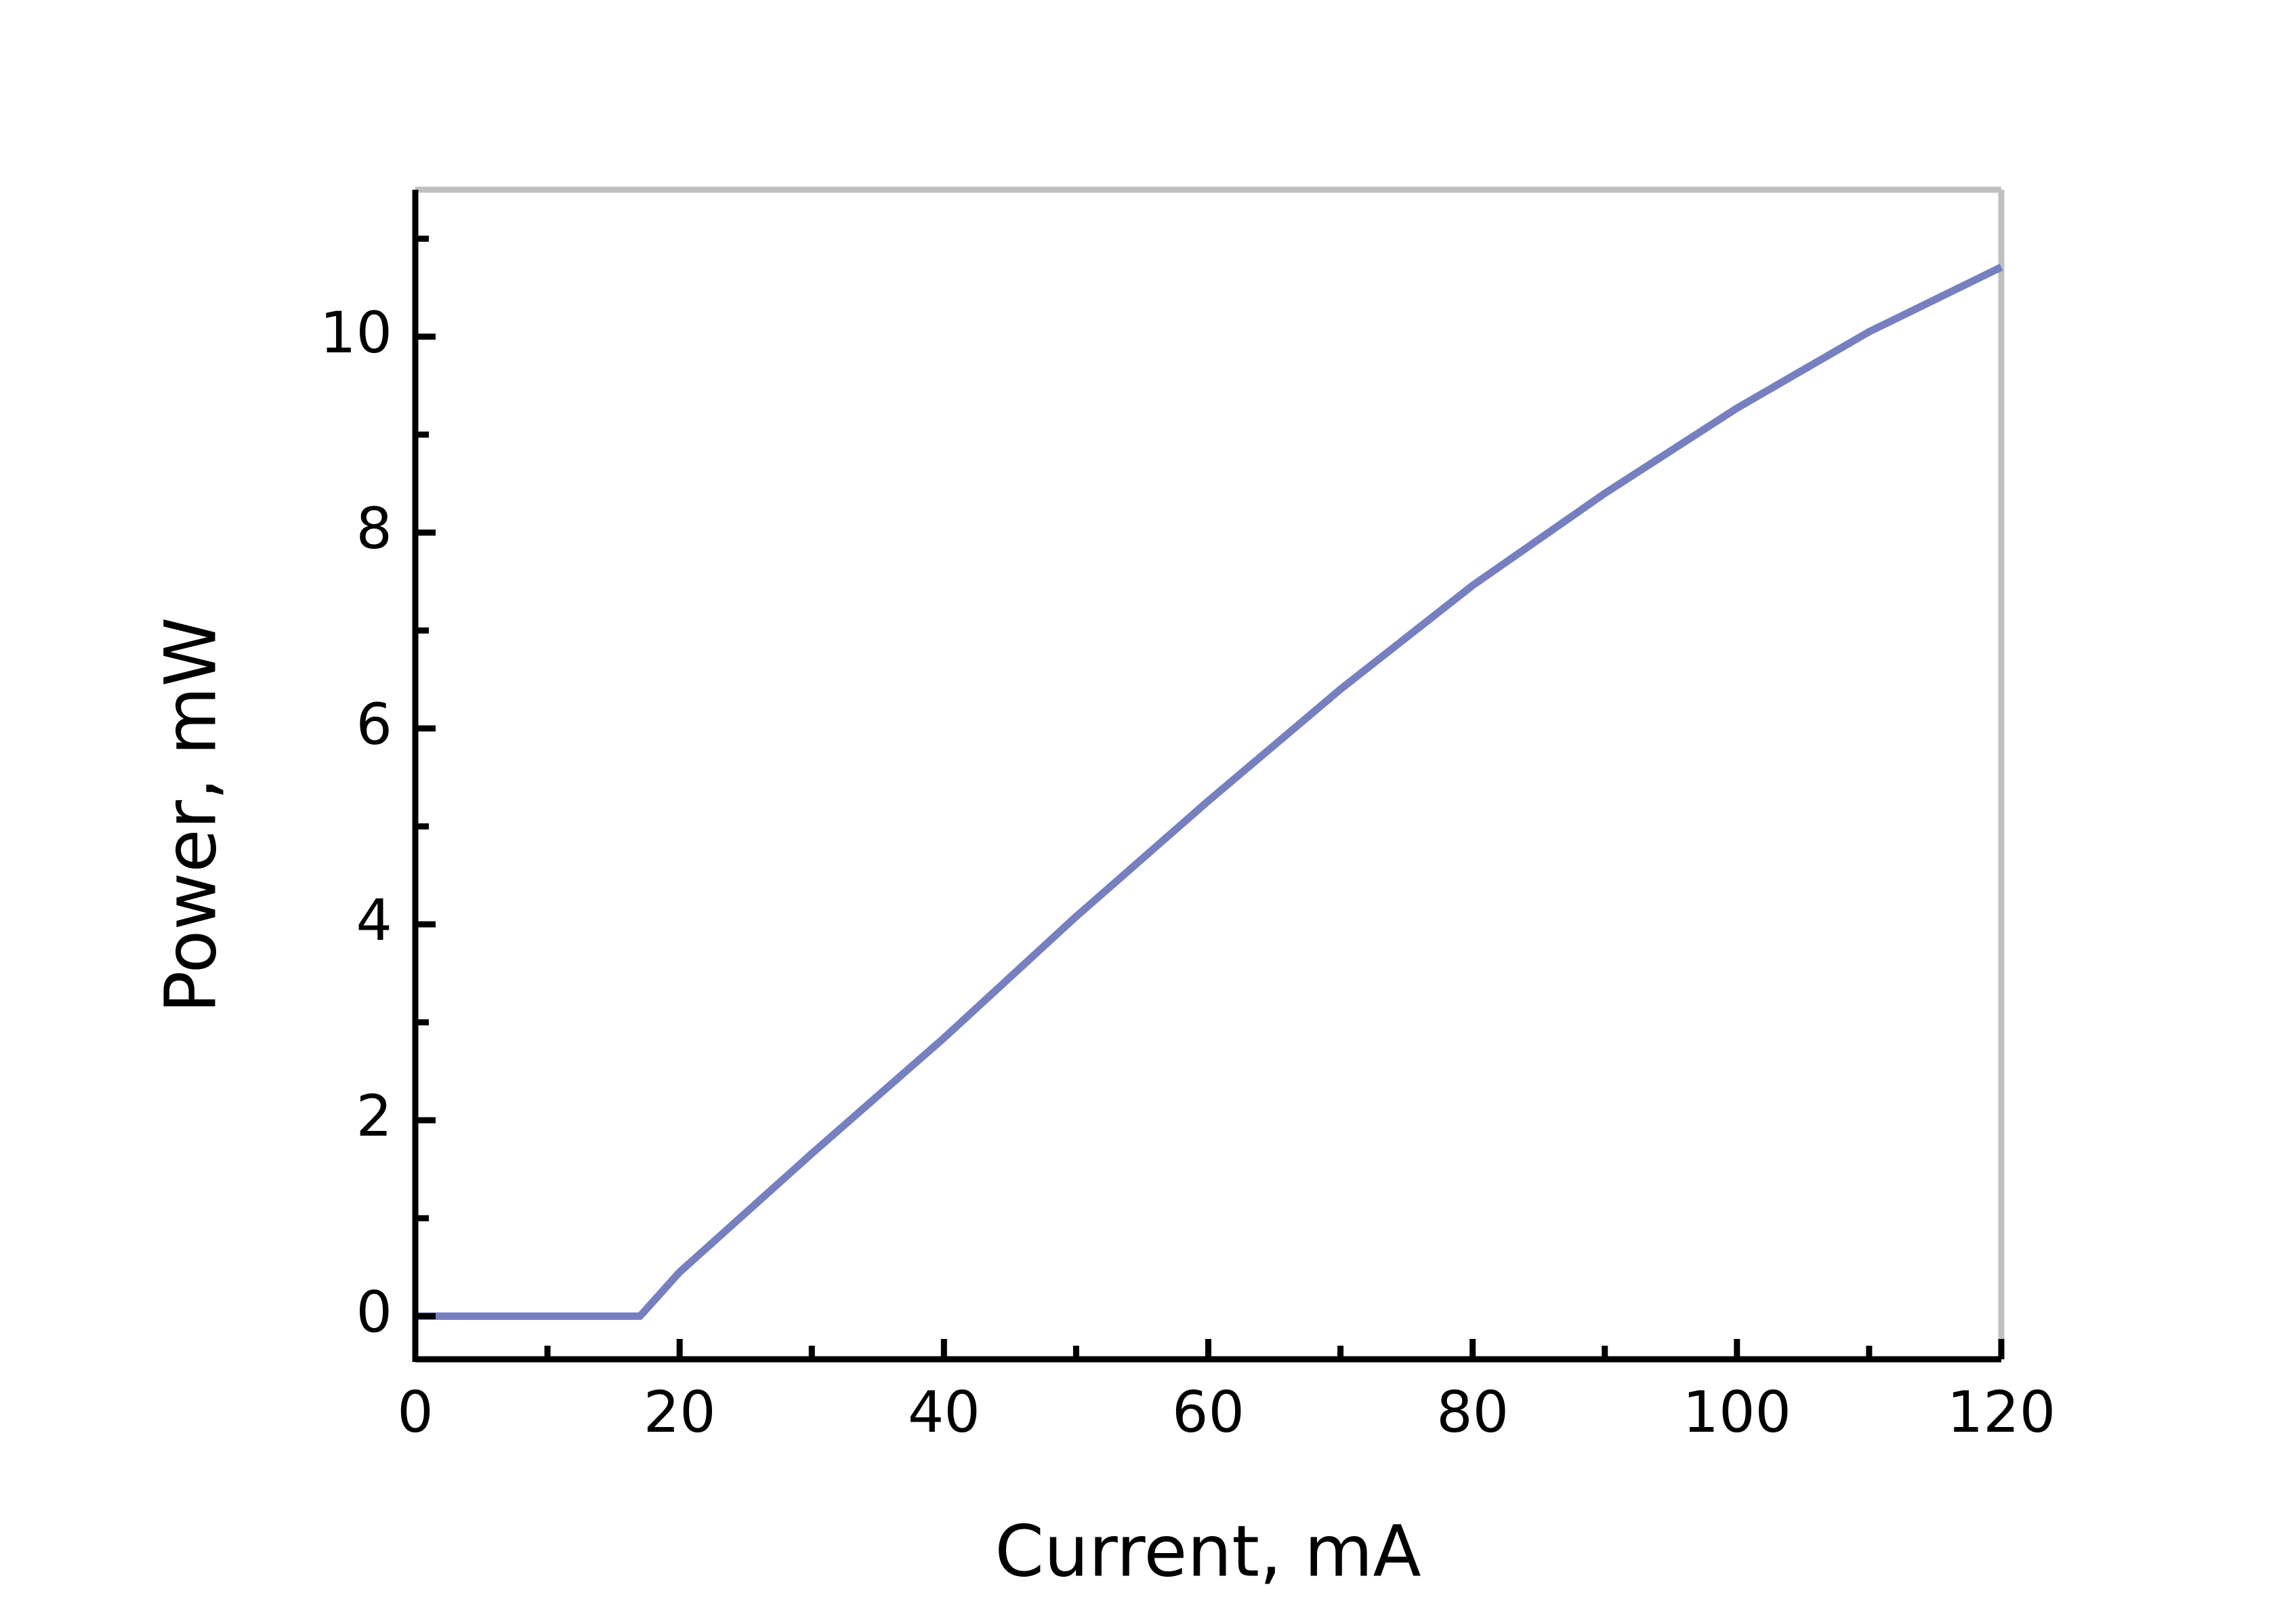  Describe the element at coordinates (356, 332) in the screenshot. I see `y-tick-label: 10` at that location.